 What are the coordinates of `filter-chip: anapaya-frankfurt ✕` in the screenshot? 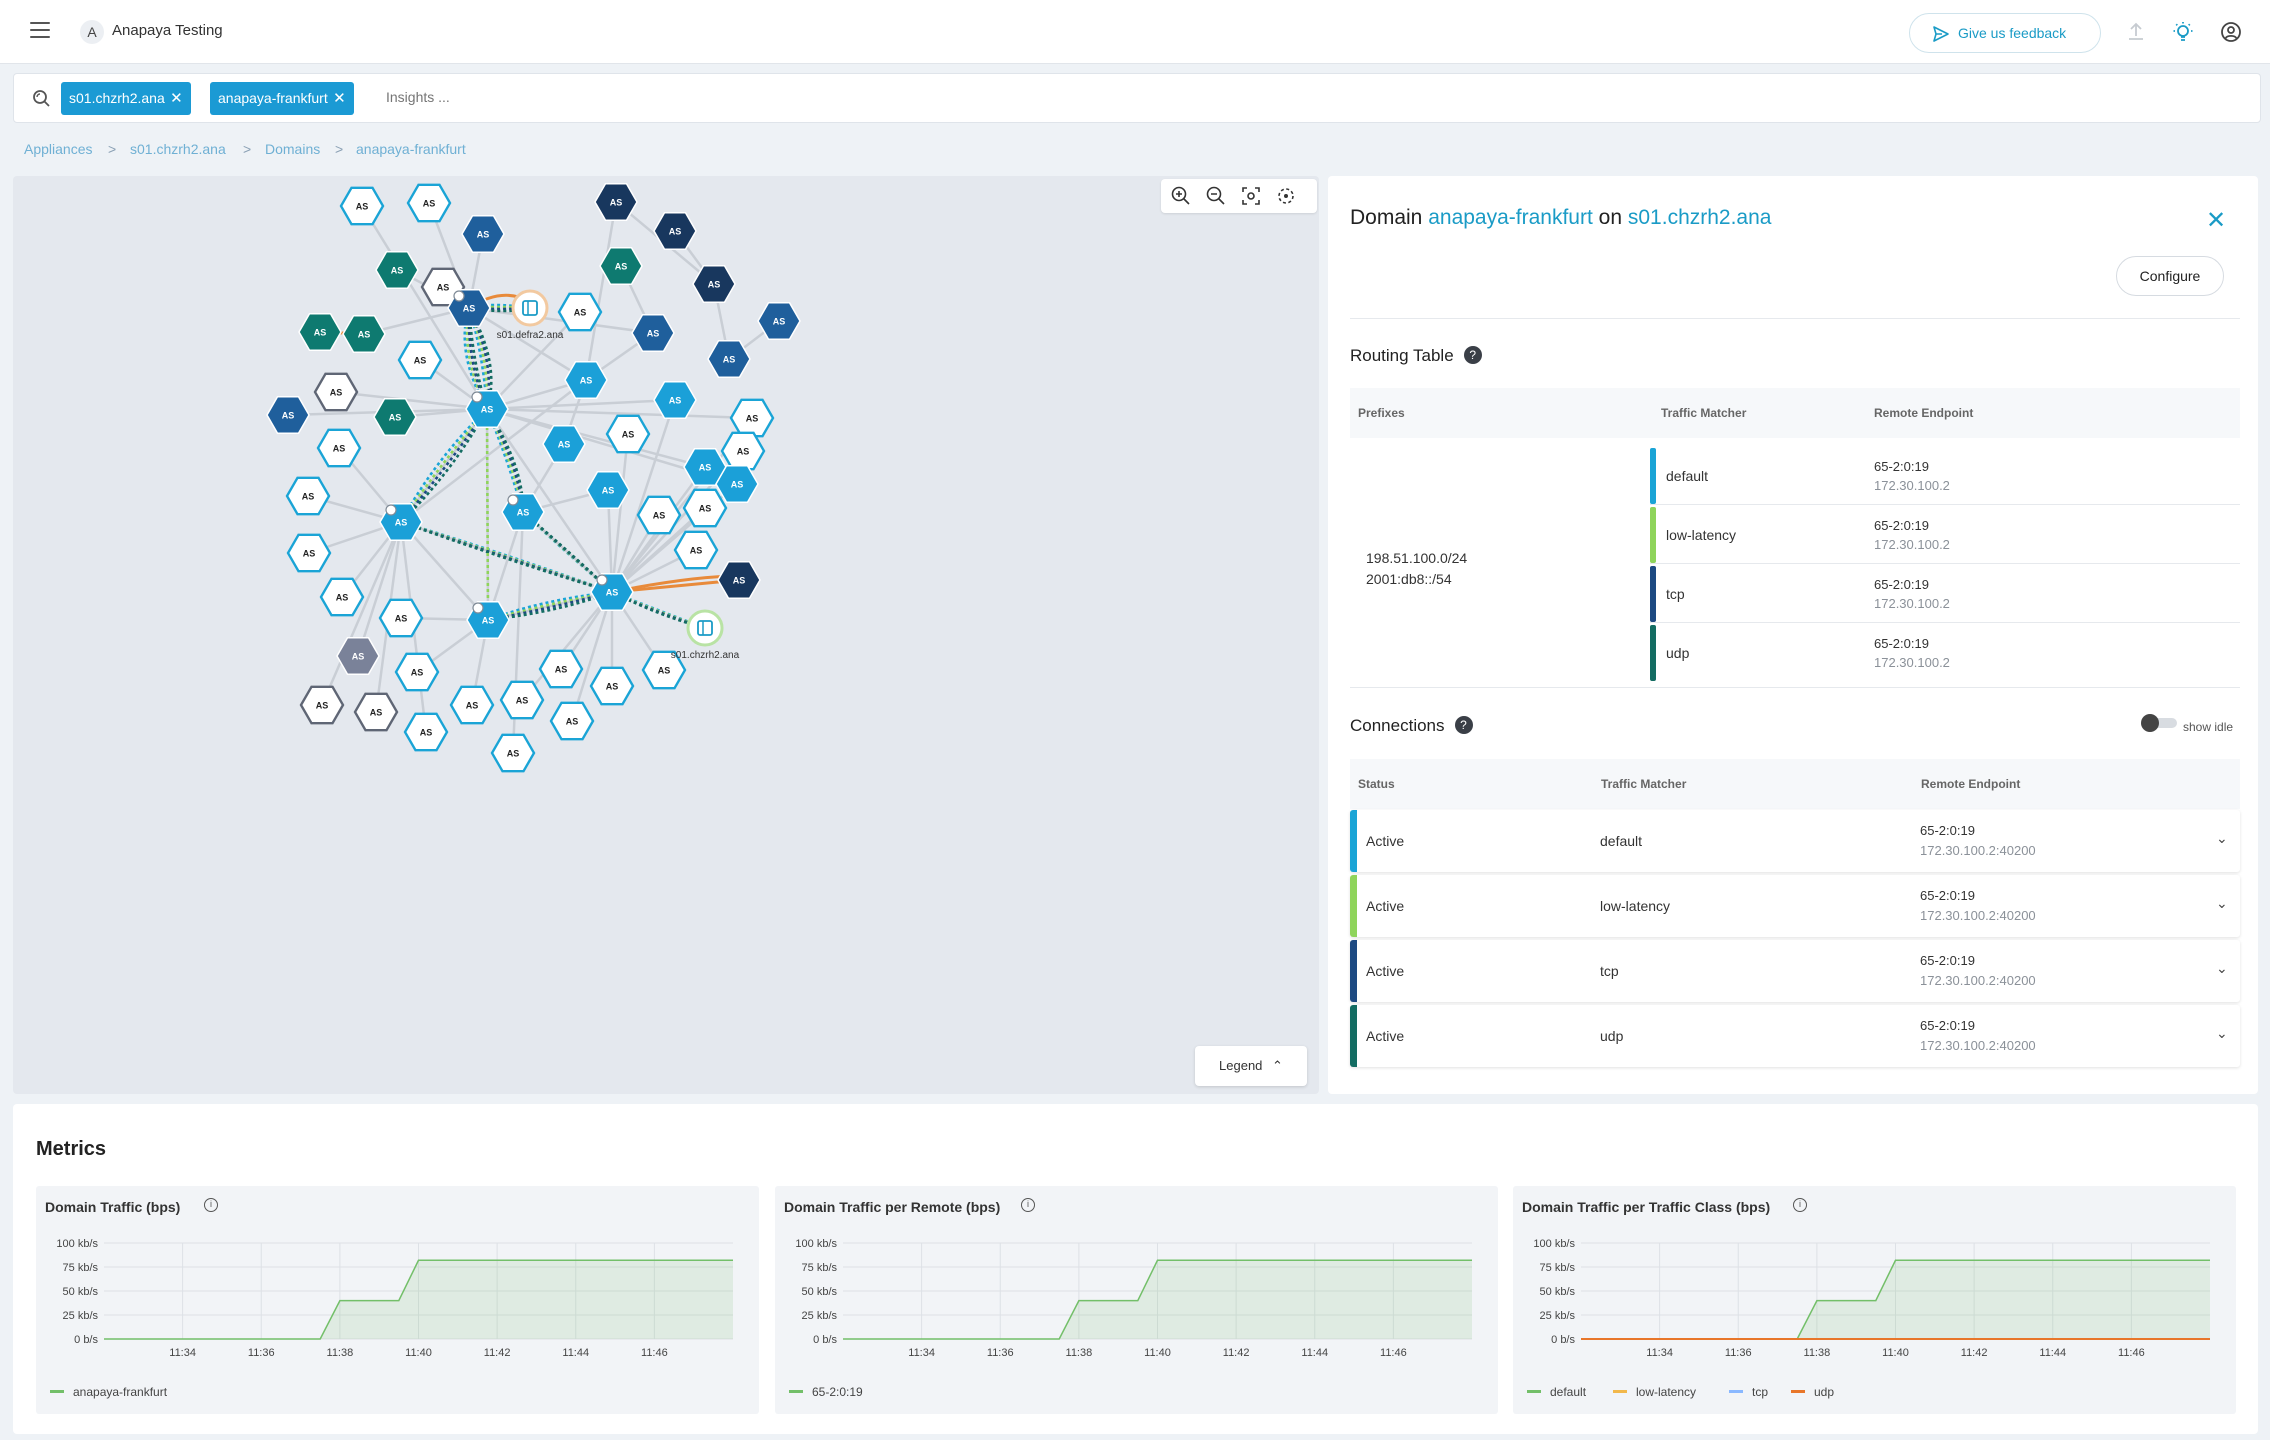 It's located at (282, 98).